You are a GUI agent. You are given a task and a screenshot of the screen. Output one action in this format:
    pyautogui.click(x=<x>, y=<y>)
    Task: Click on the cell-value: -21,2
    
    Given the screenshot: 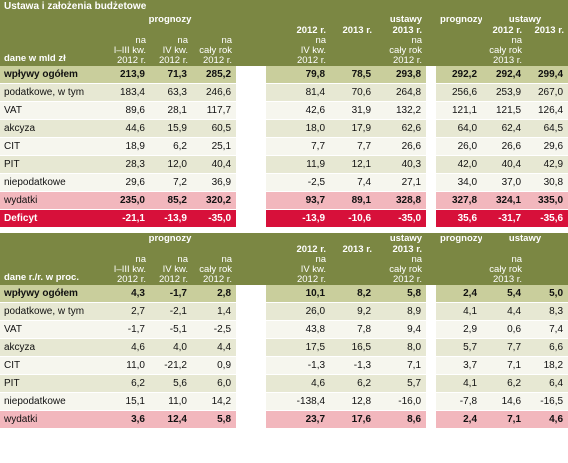 What is the action you would take?
    pyautogui.click(x=171, y=365)
    